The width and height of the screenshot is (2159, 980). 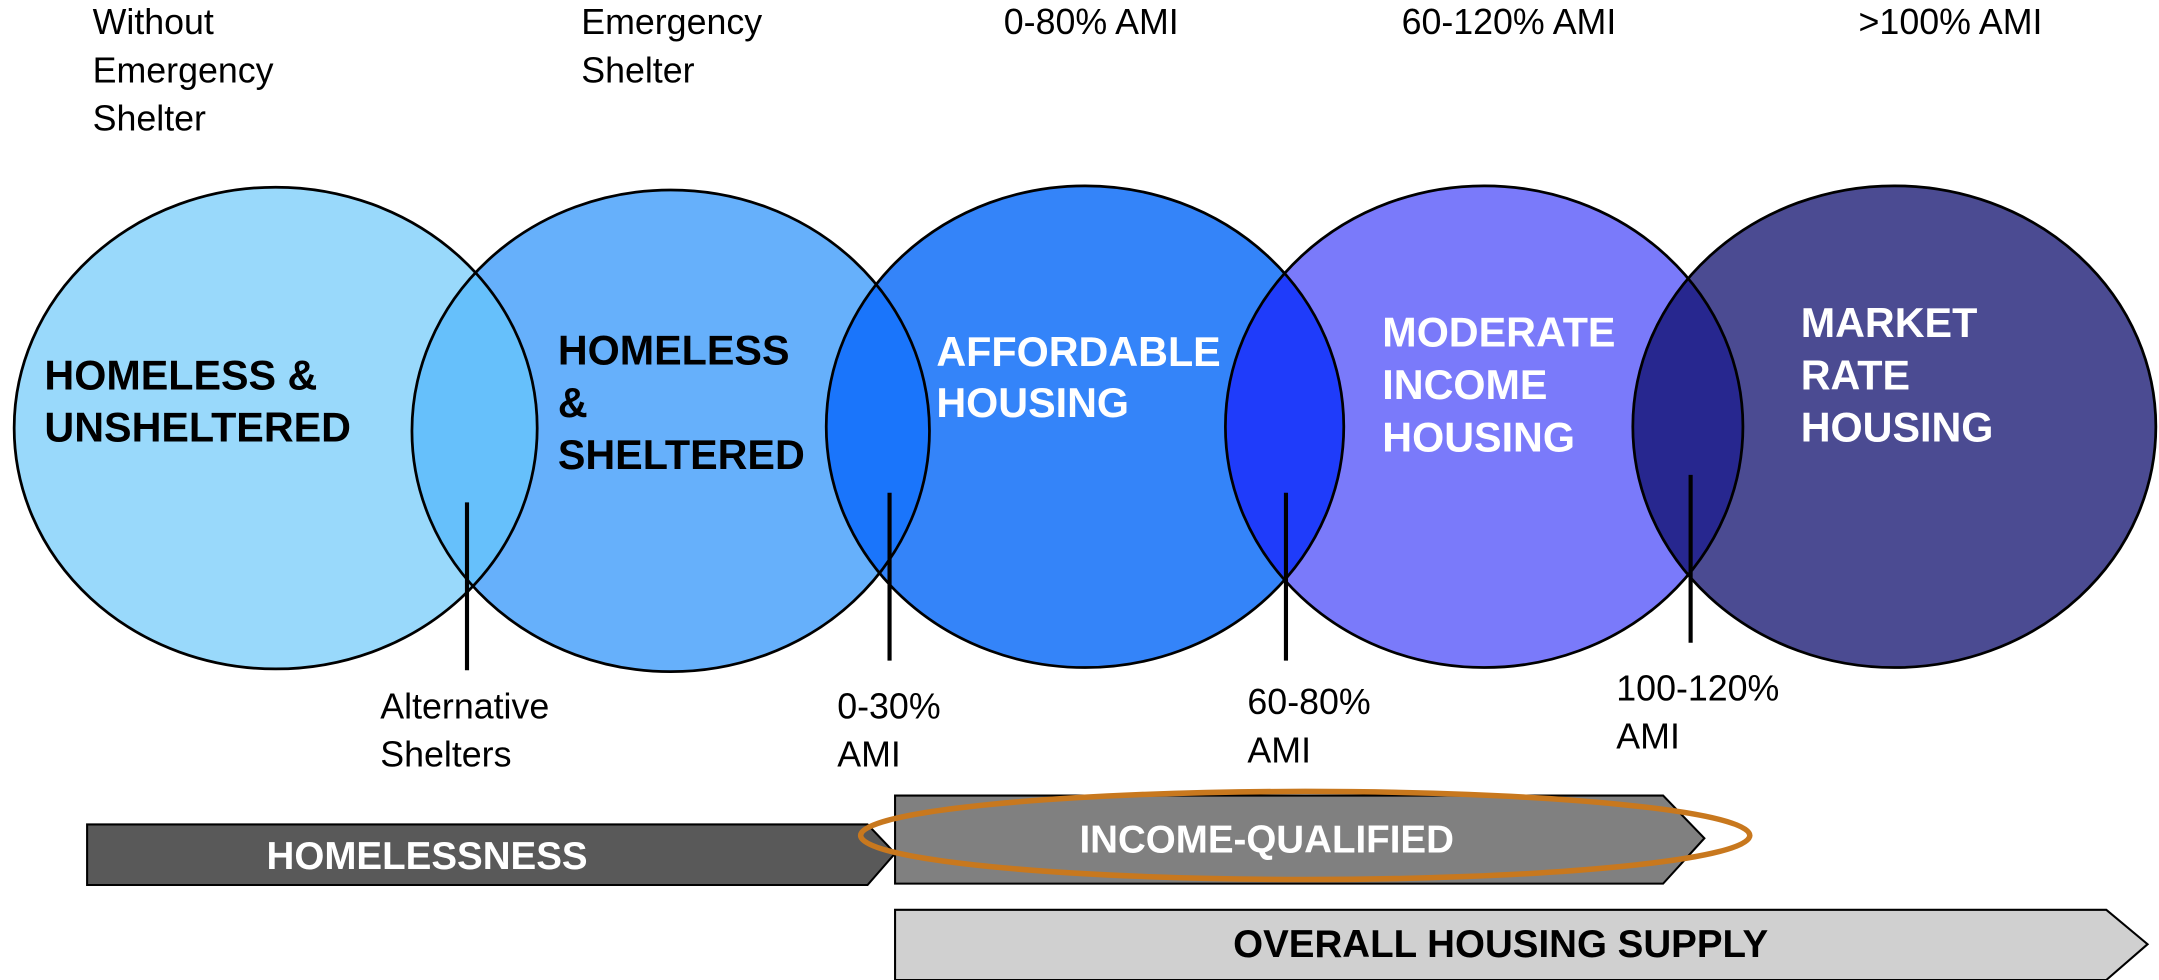 I want to click on bar-label: INCOME-QUALIFIED, so click(x=1266, y=840).